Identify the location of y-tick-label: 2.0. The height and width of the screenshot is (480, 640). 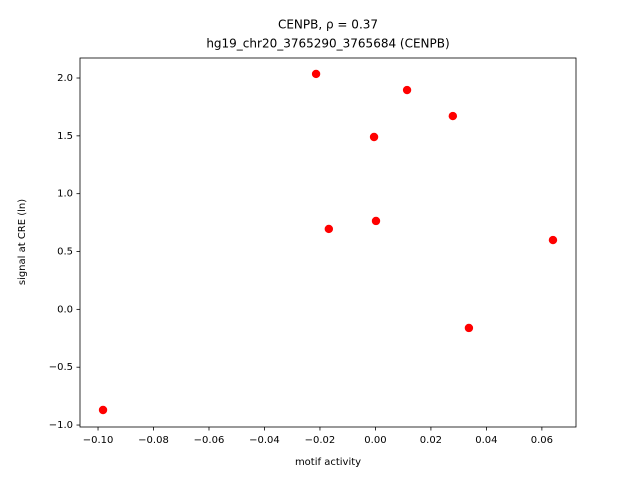
(65, 78).